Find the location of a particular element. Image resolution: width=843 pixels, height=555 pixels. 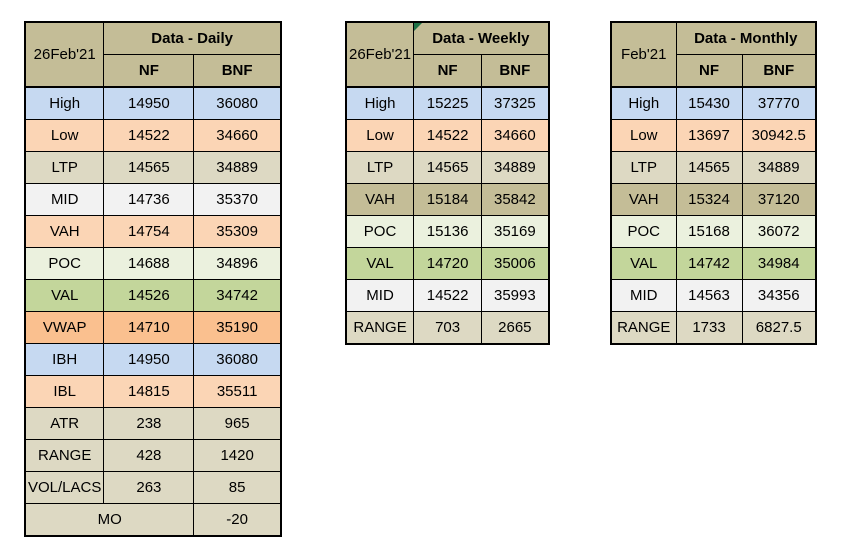

bnf-value-cell: 34896 is located at coordinates (237, 263).